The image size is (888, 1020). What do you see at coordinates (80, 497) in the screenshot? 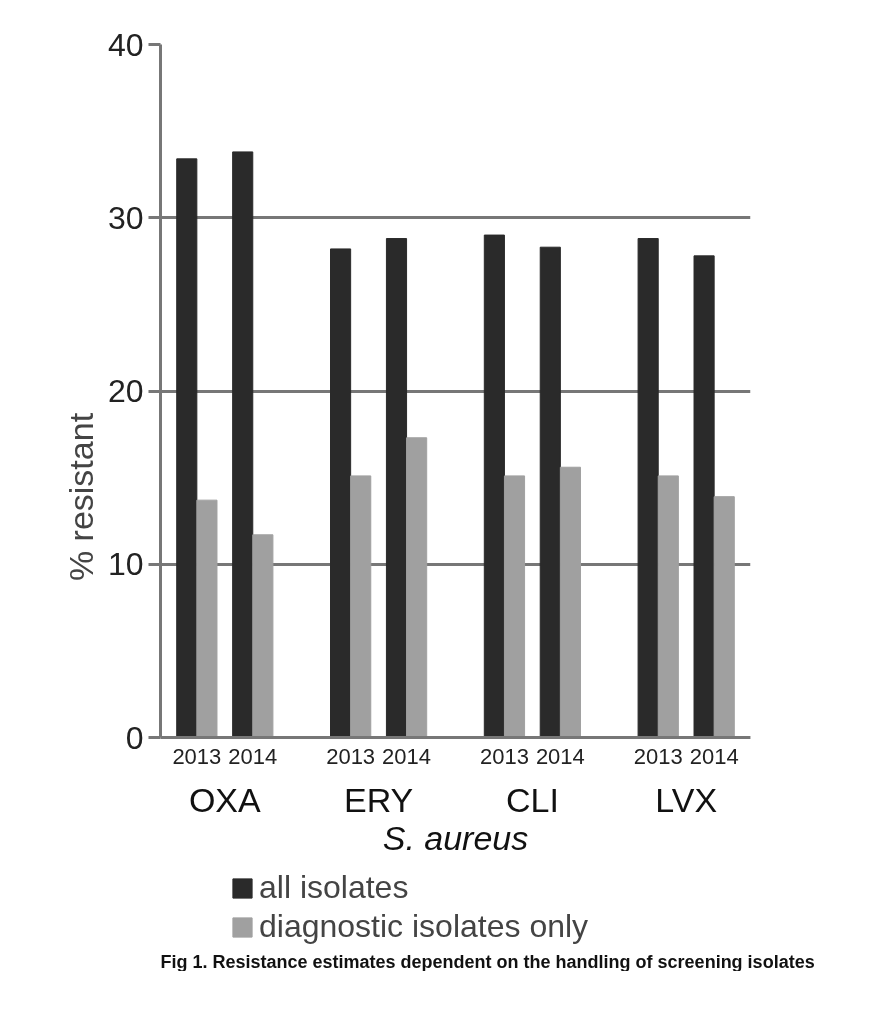
I see `y-axis-title: % resistant` at bounding box center [80, 497].